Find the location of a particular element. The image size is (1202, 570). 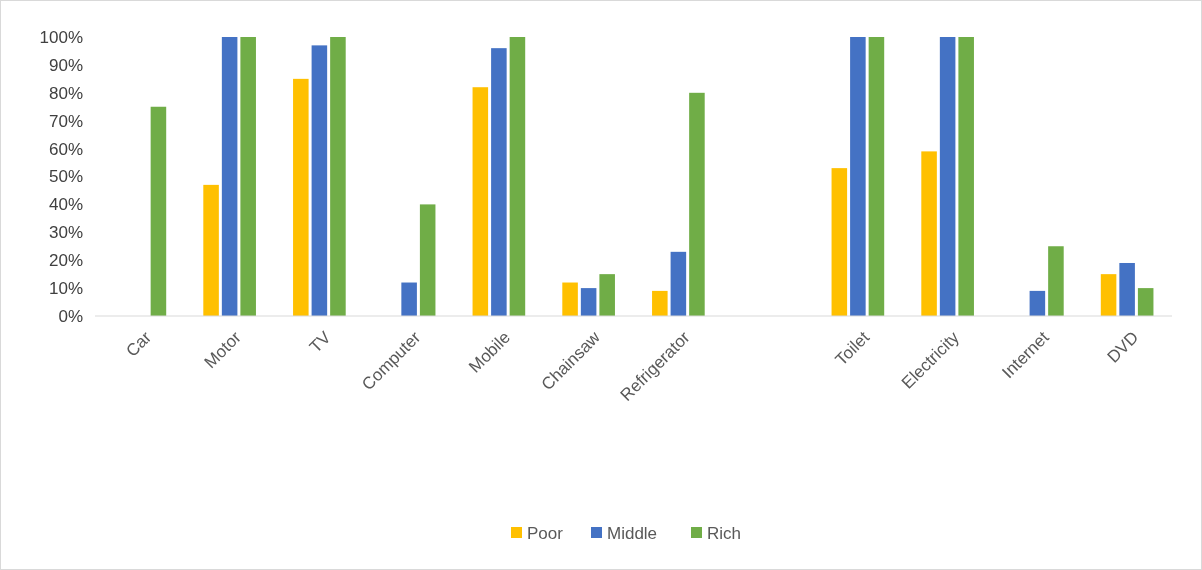

y-tick-label: 90% is located at coordinates (65, 65).